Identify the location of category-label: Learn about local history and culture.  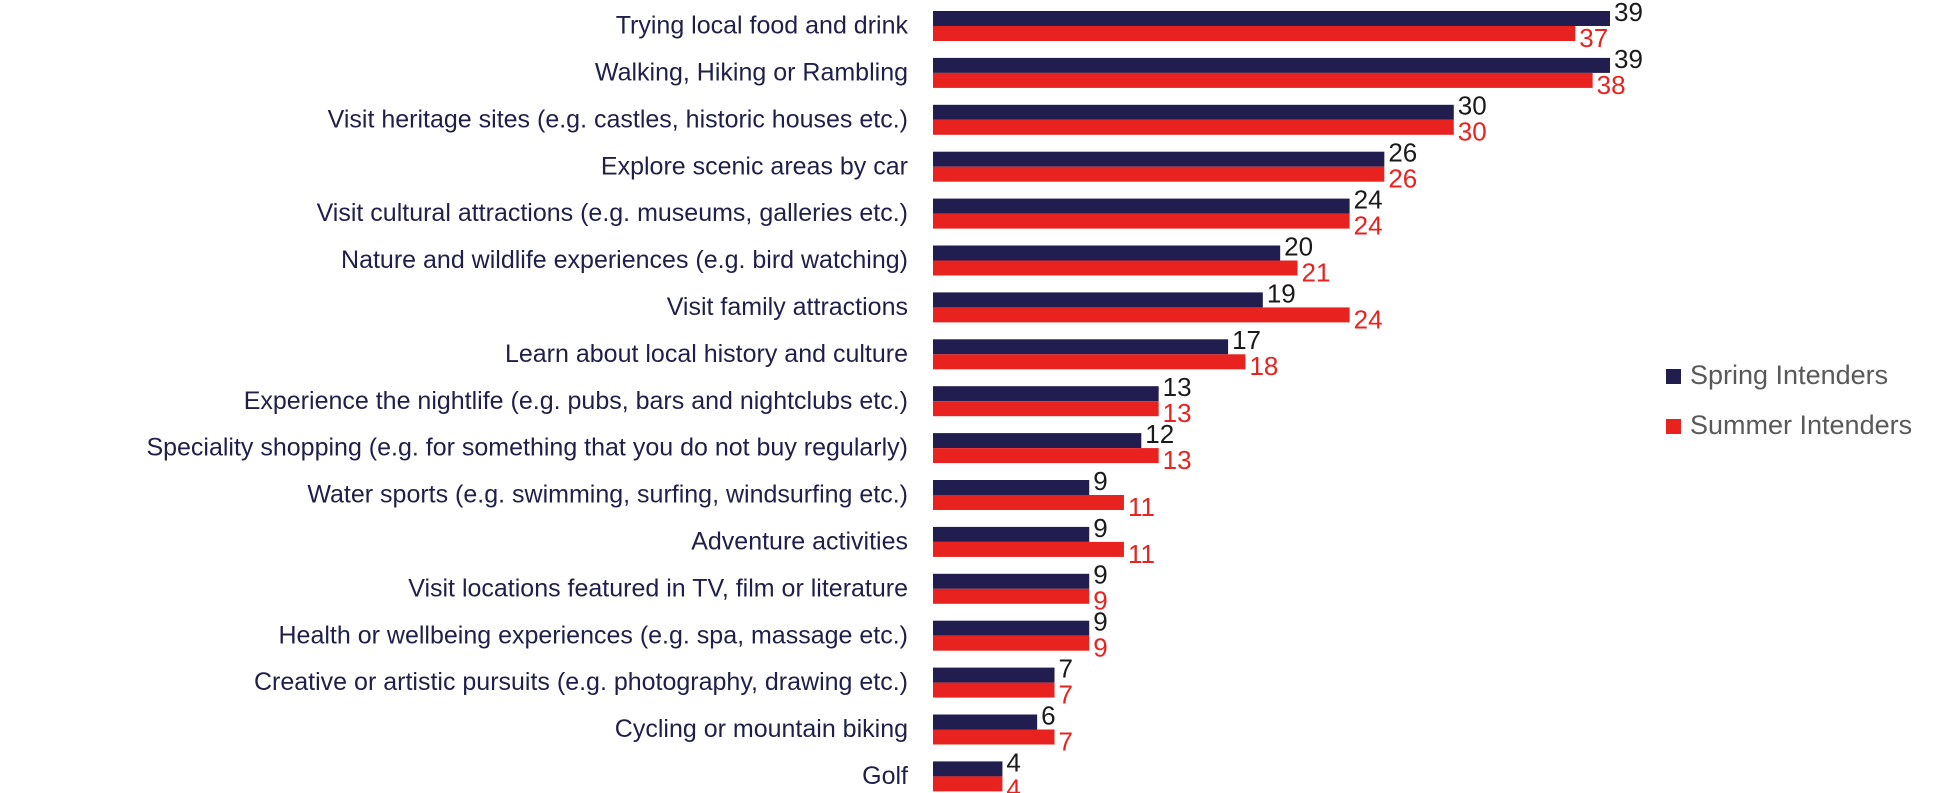
(706, 354).